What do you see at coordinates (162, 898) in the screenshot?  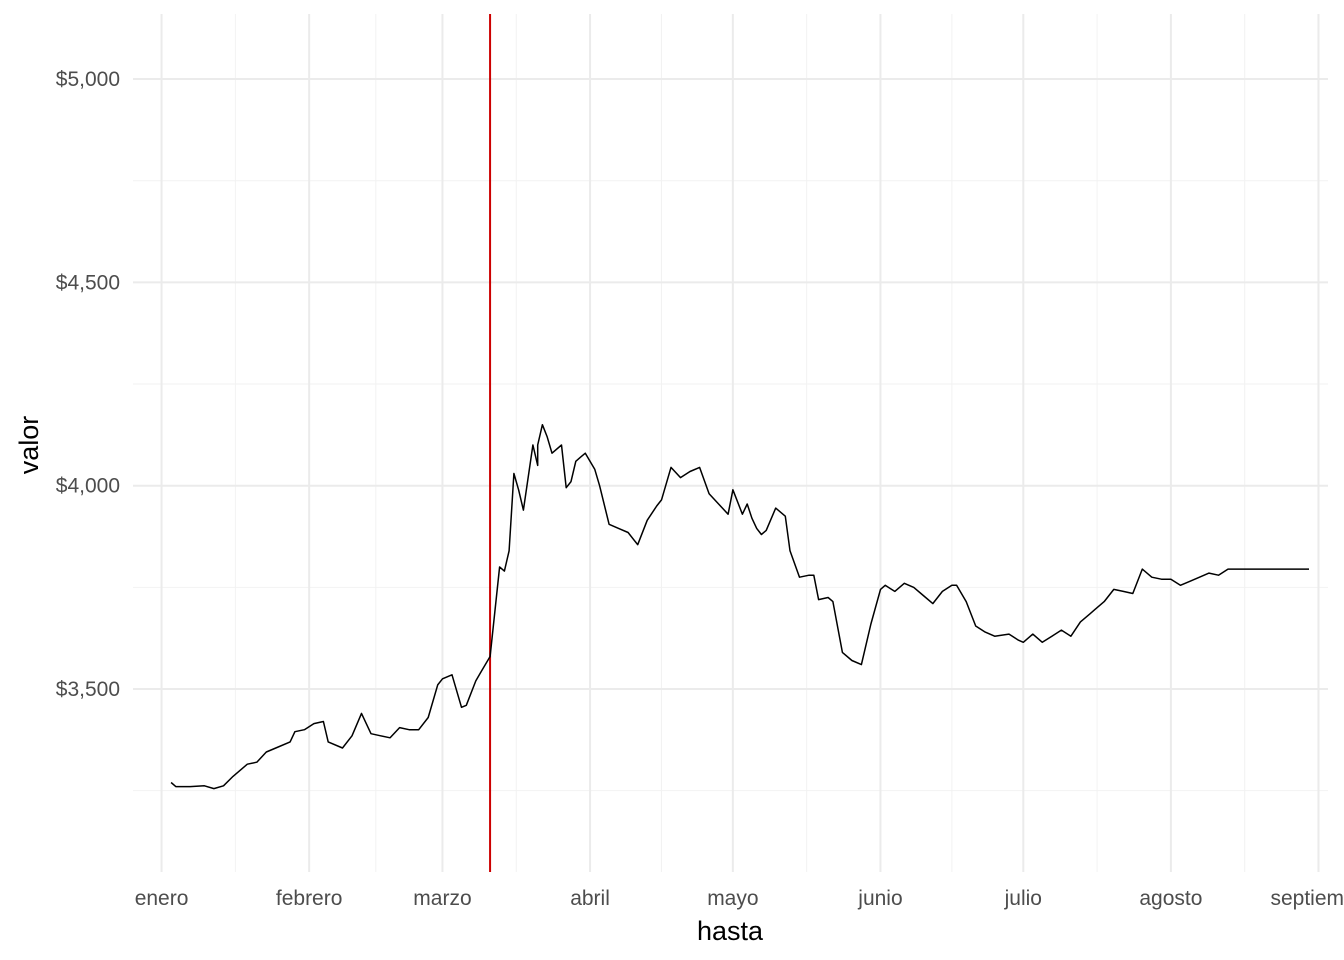 I see `x-tick-label: enero` at bounding box center [162, 898].